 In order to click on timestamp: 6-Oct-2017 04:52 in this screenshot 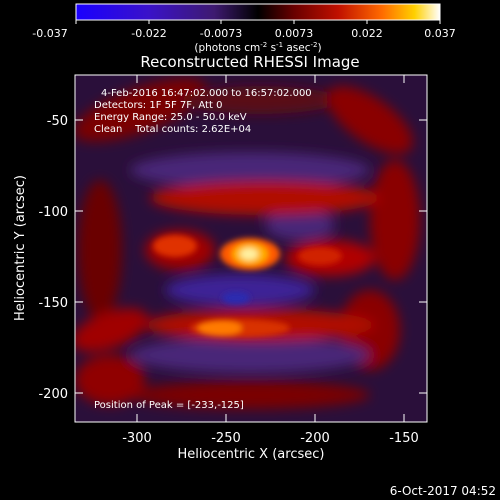, I will do `click(443, 491)`.